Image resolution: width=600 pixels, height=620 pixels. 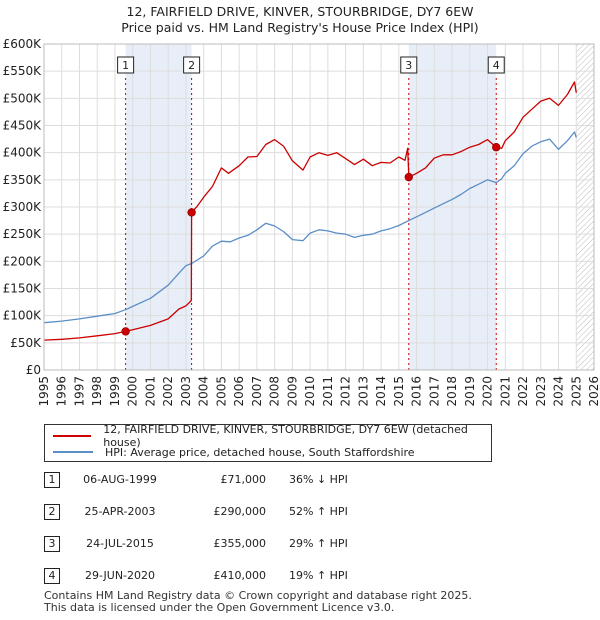 I want to click on sale-date: 24-JUL-2015, so click(x=120, y=543).